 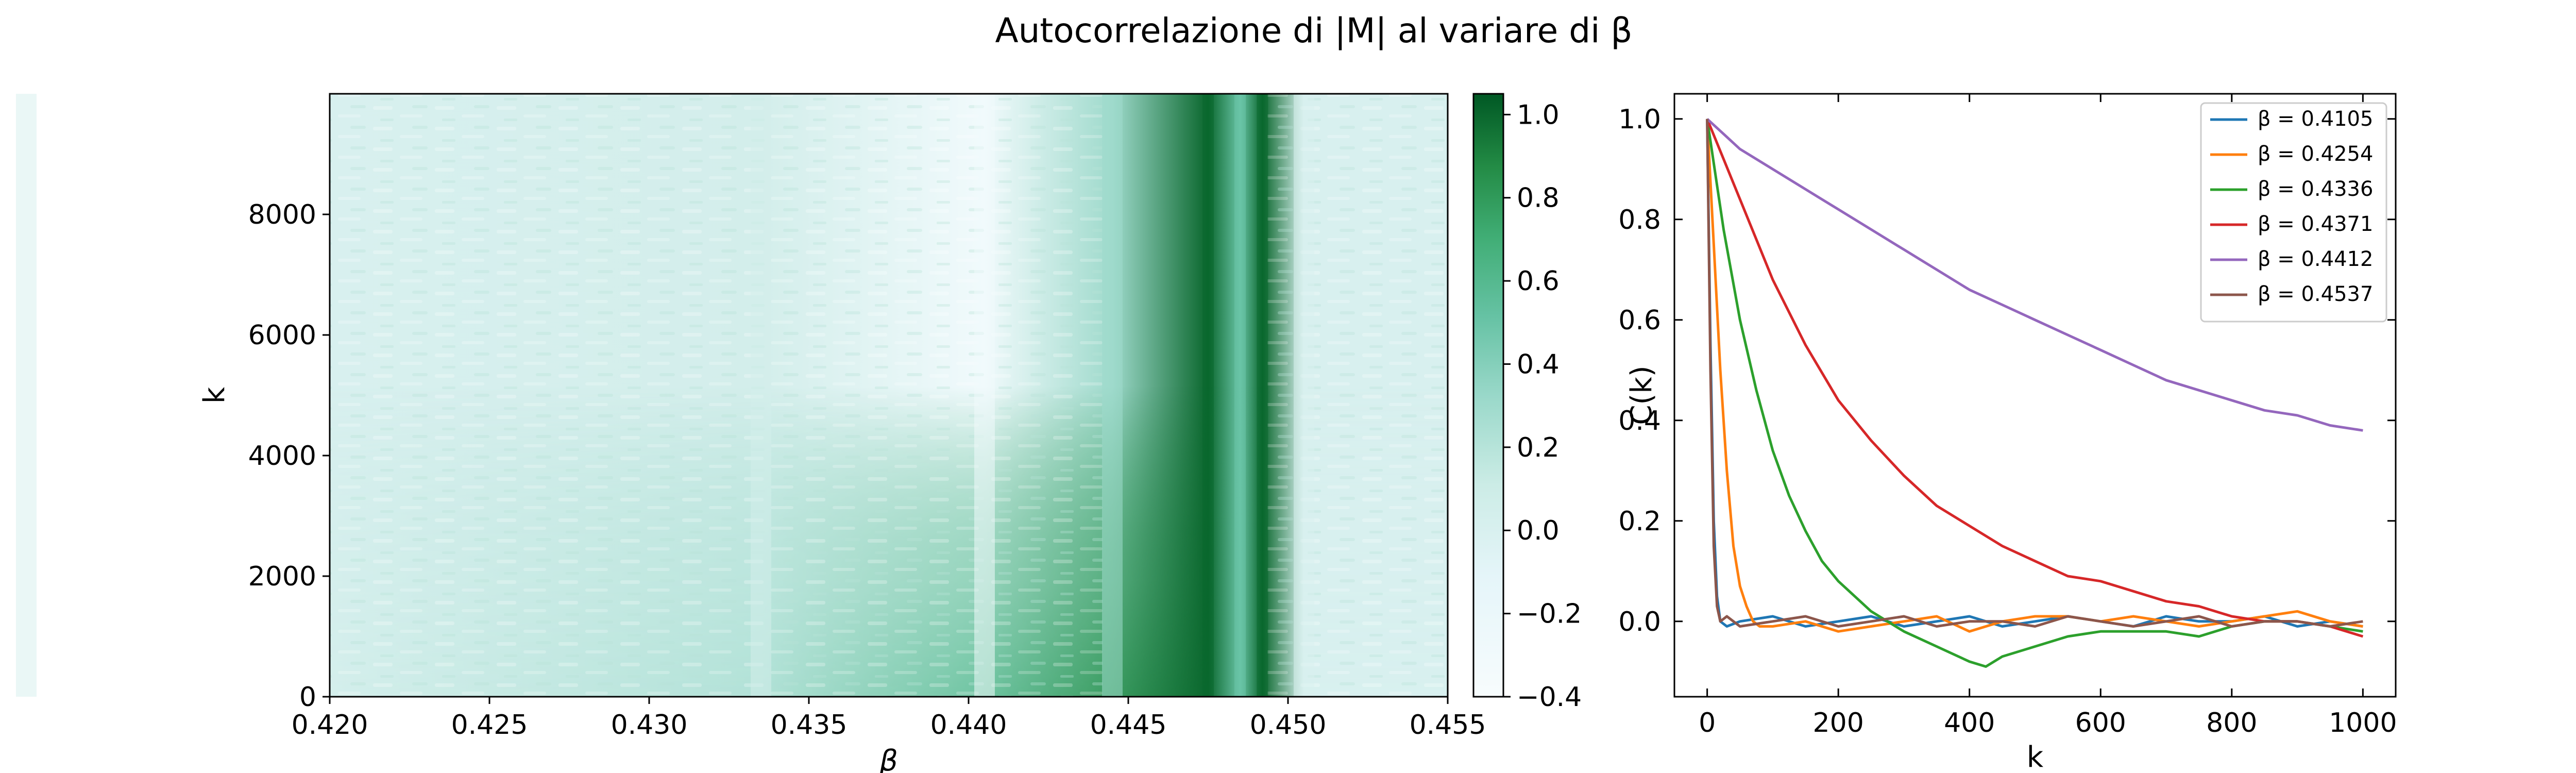 I want to click on heatmap-x-label: β, so click(x=889, y=758).